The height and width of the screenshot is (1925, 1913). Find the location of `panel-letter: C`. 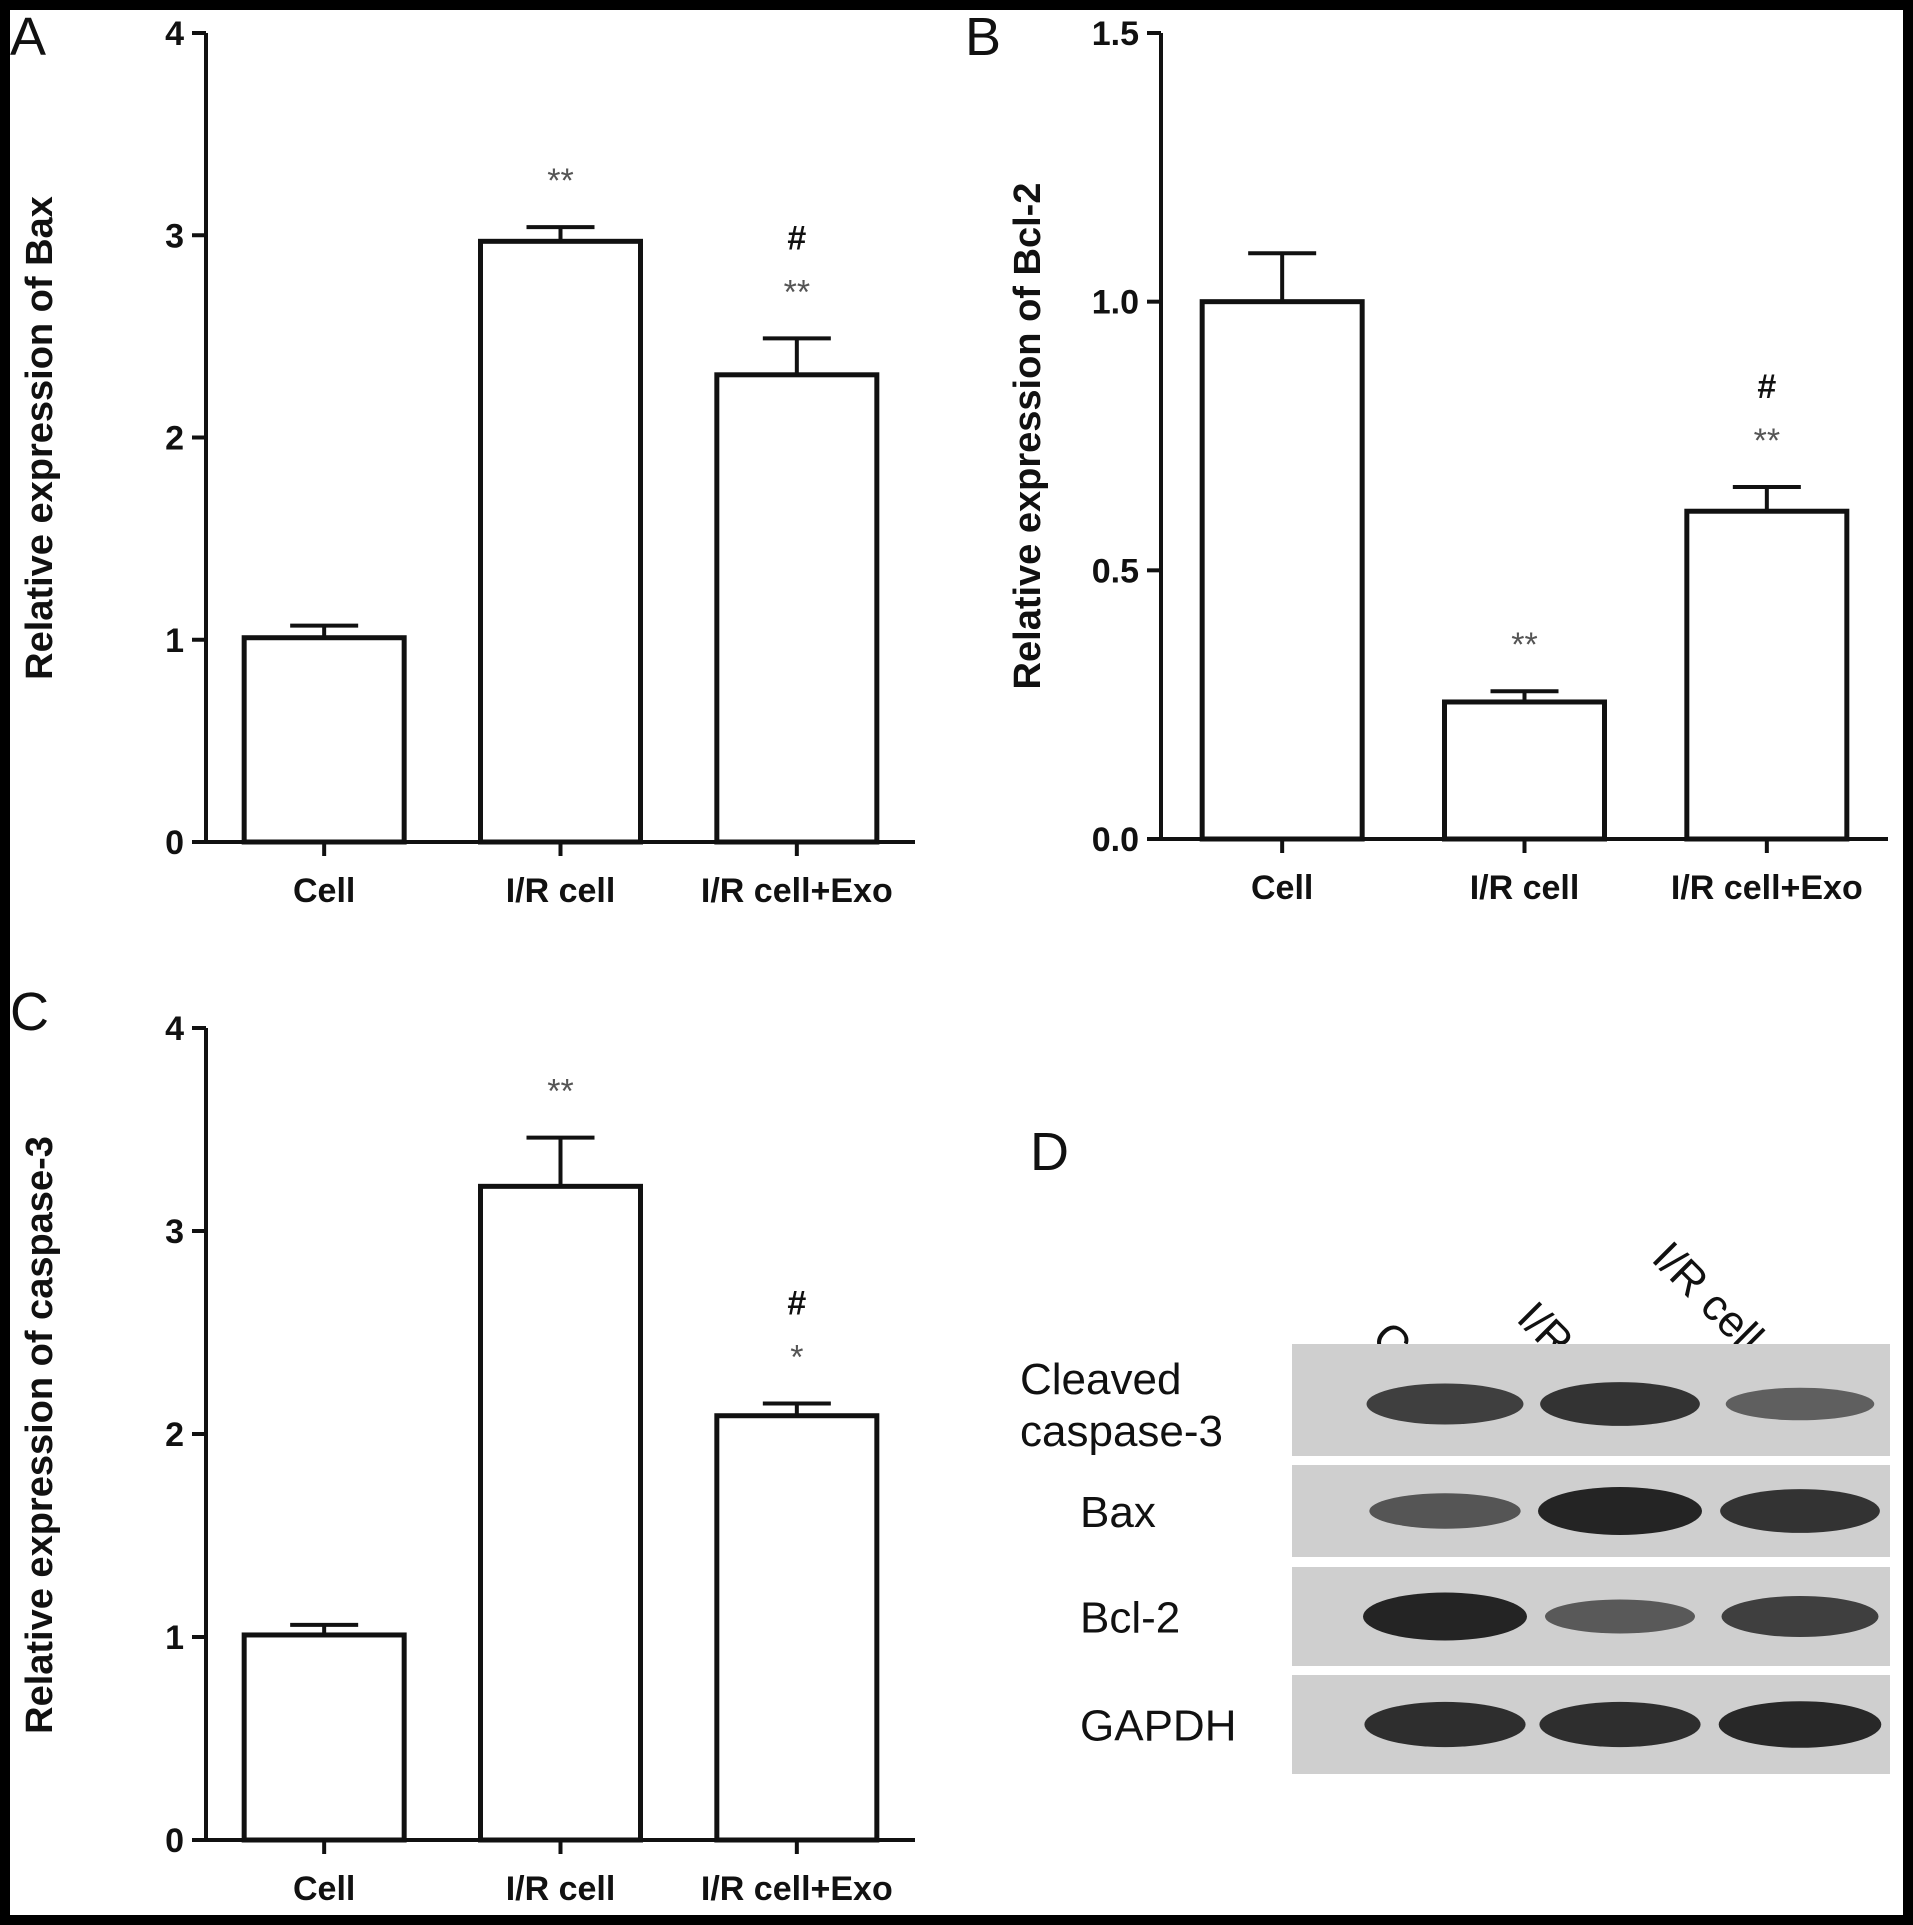

panel-letter: C is located at coordinates (29, 1012).